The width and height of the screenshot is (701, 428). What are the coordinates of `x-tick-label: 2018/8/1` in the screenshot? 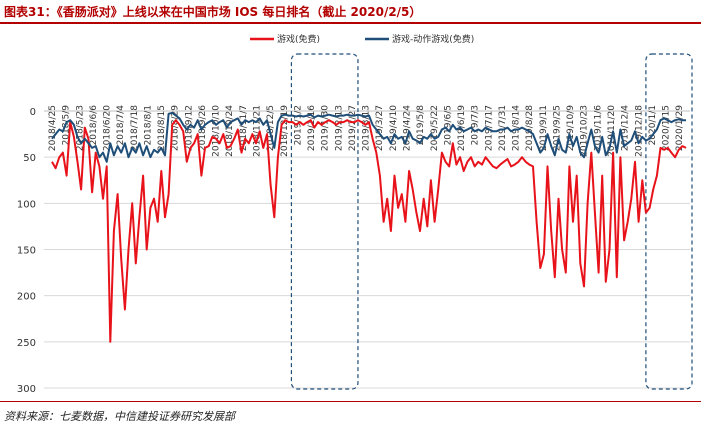 It's located at (148, 125).